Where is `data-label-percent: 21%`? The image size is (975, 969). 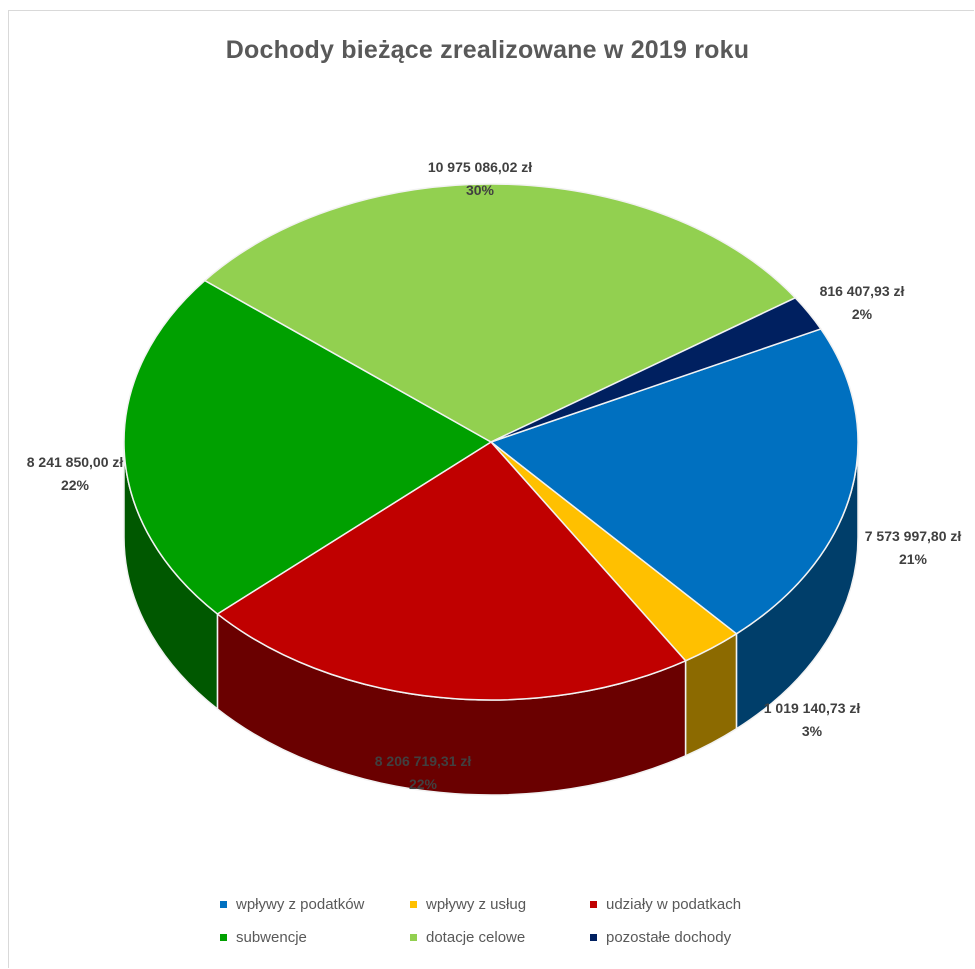 data-label-percent: 21% is located at coordinates (913, 559).